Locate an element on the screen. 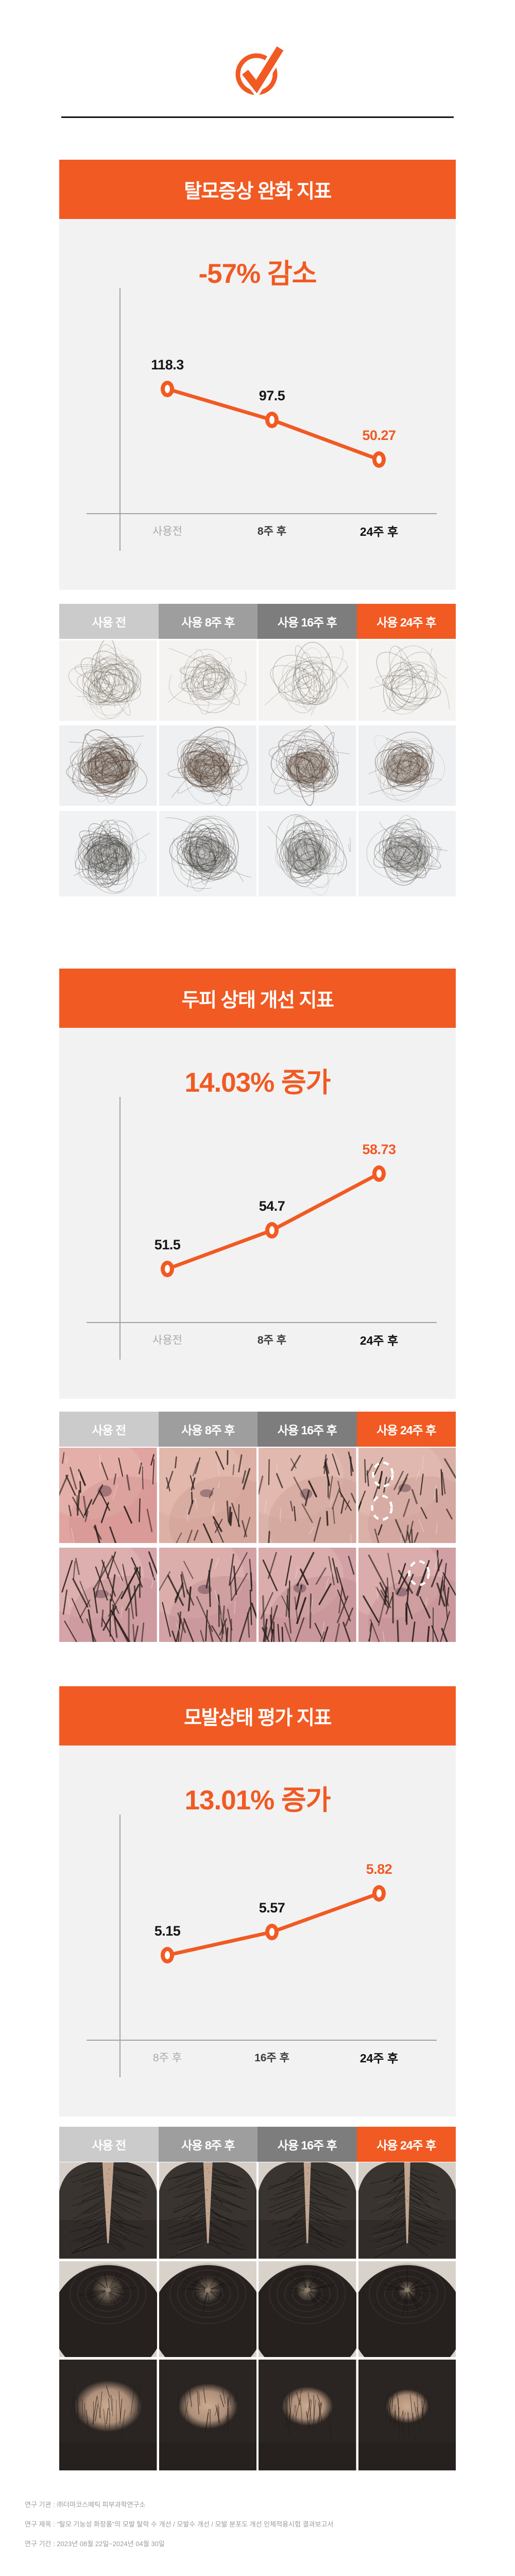  section-title-banner: 탈모증상 완화 지표 is located at coordinates (257, 189).